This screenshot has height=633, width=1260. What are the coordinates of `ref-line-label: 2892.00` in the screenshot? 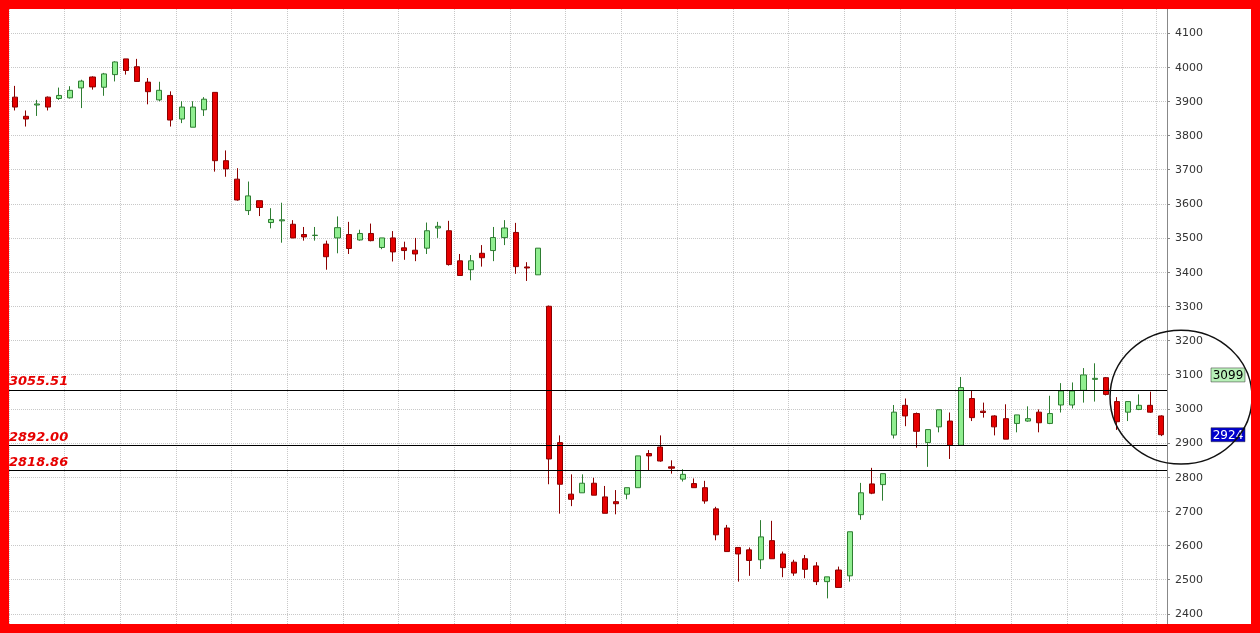 It's located at (39, 436).